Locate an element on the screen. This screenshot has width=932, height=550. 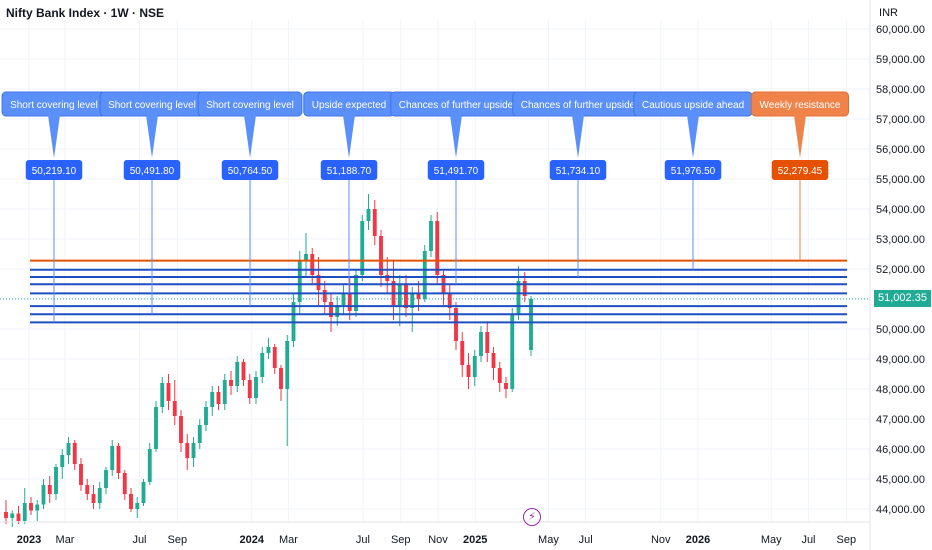
level-callout: Chances of further upside 51,491.70 is located at coordinates (456, 188).